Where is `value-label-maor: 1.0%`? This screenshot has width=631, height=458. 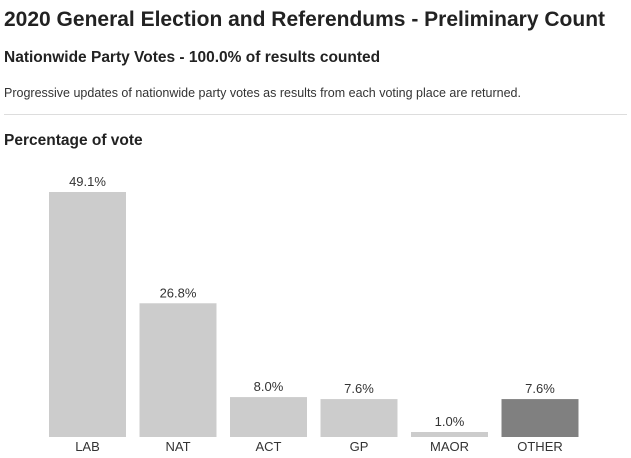
value-label-maor: 1.0% is located at coordinates (450, 421).